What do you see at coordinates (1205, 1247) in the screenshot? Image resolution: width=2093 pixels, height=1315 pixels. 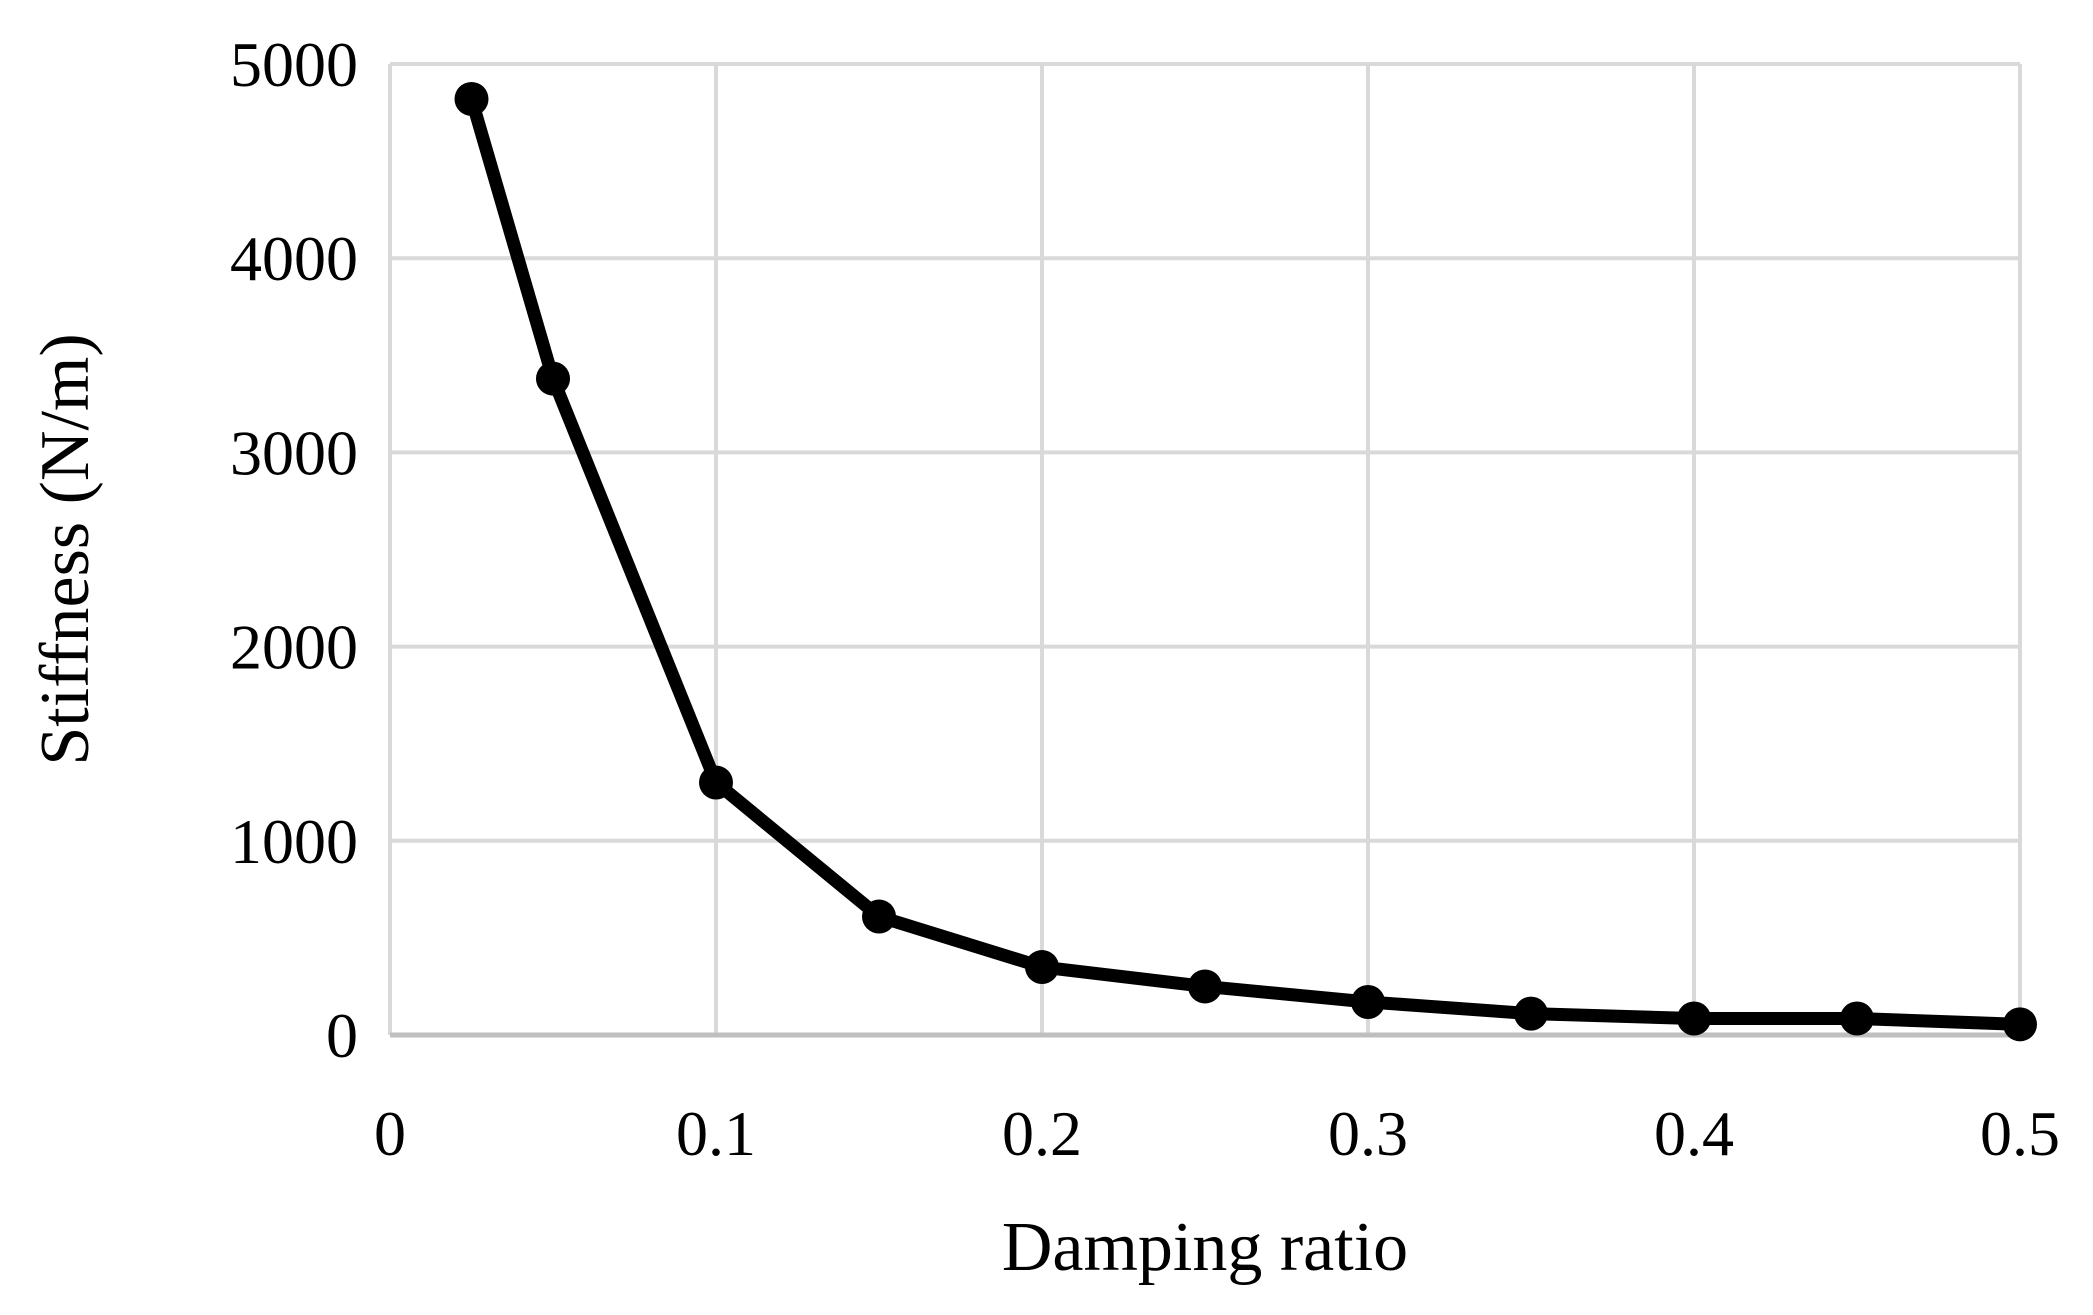 I see `x-axis-title: Damping ratio` at bounding box center [1205, 1247].